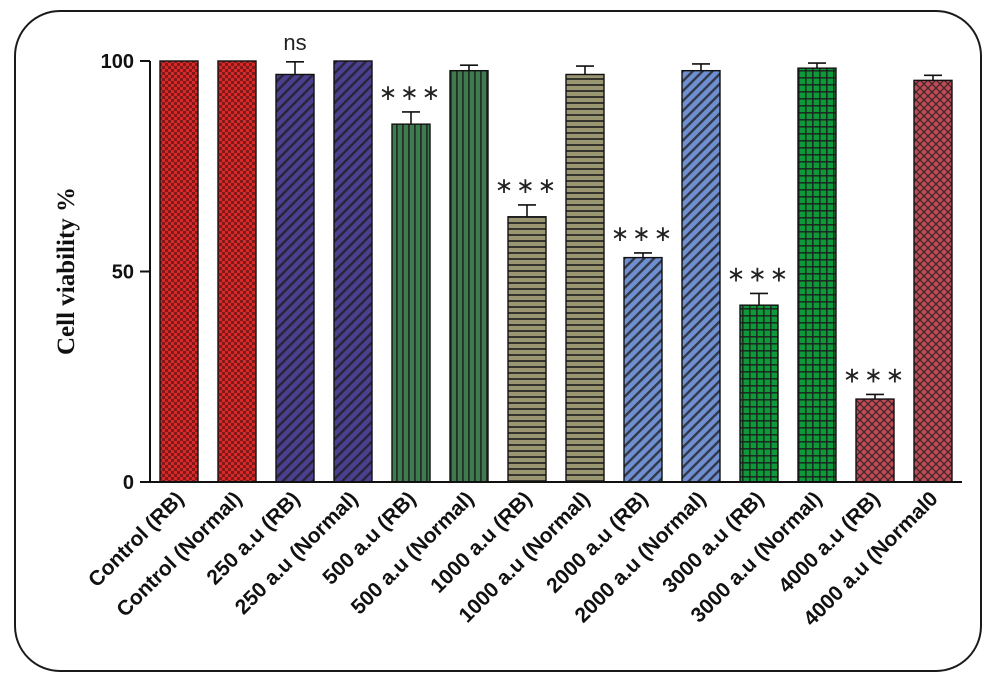 This screenshot has width=1000, height=687. I want to click on y-axis-label: Cell viability %, so click(66, 271).